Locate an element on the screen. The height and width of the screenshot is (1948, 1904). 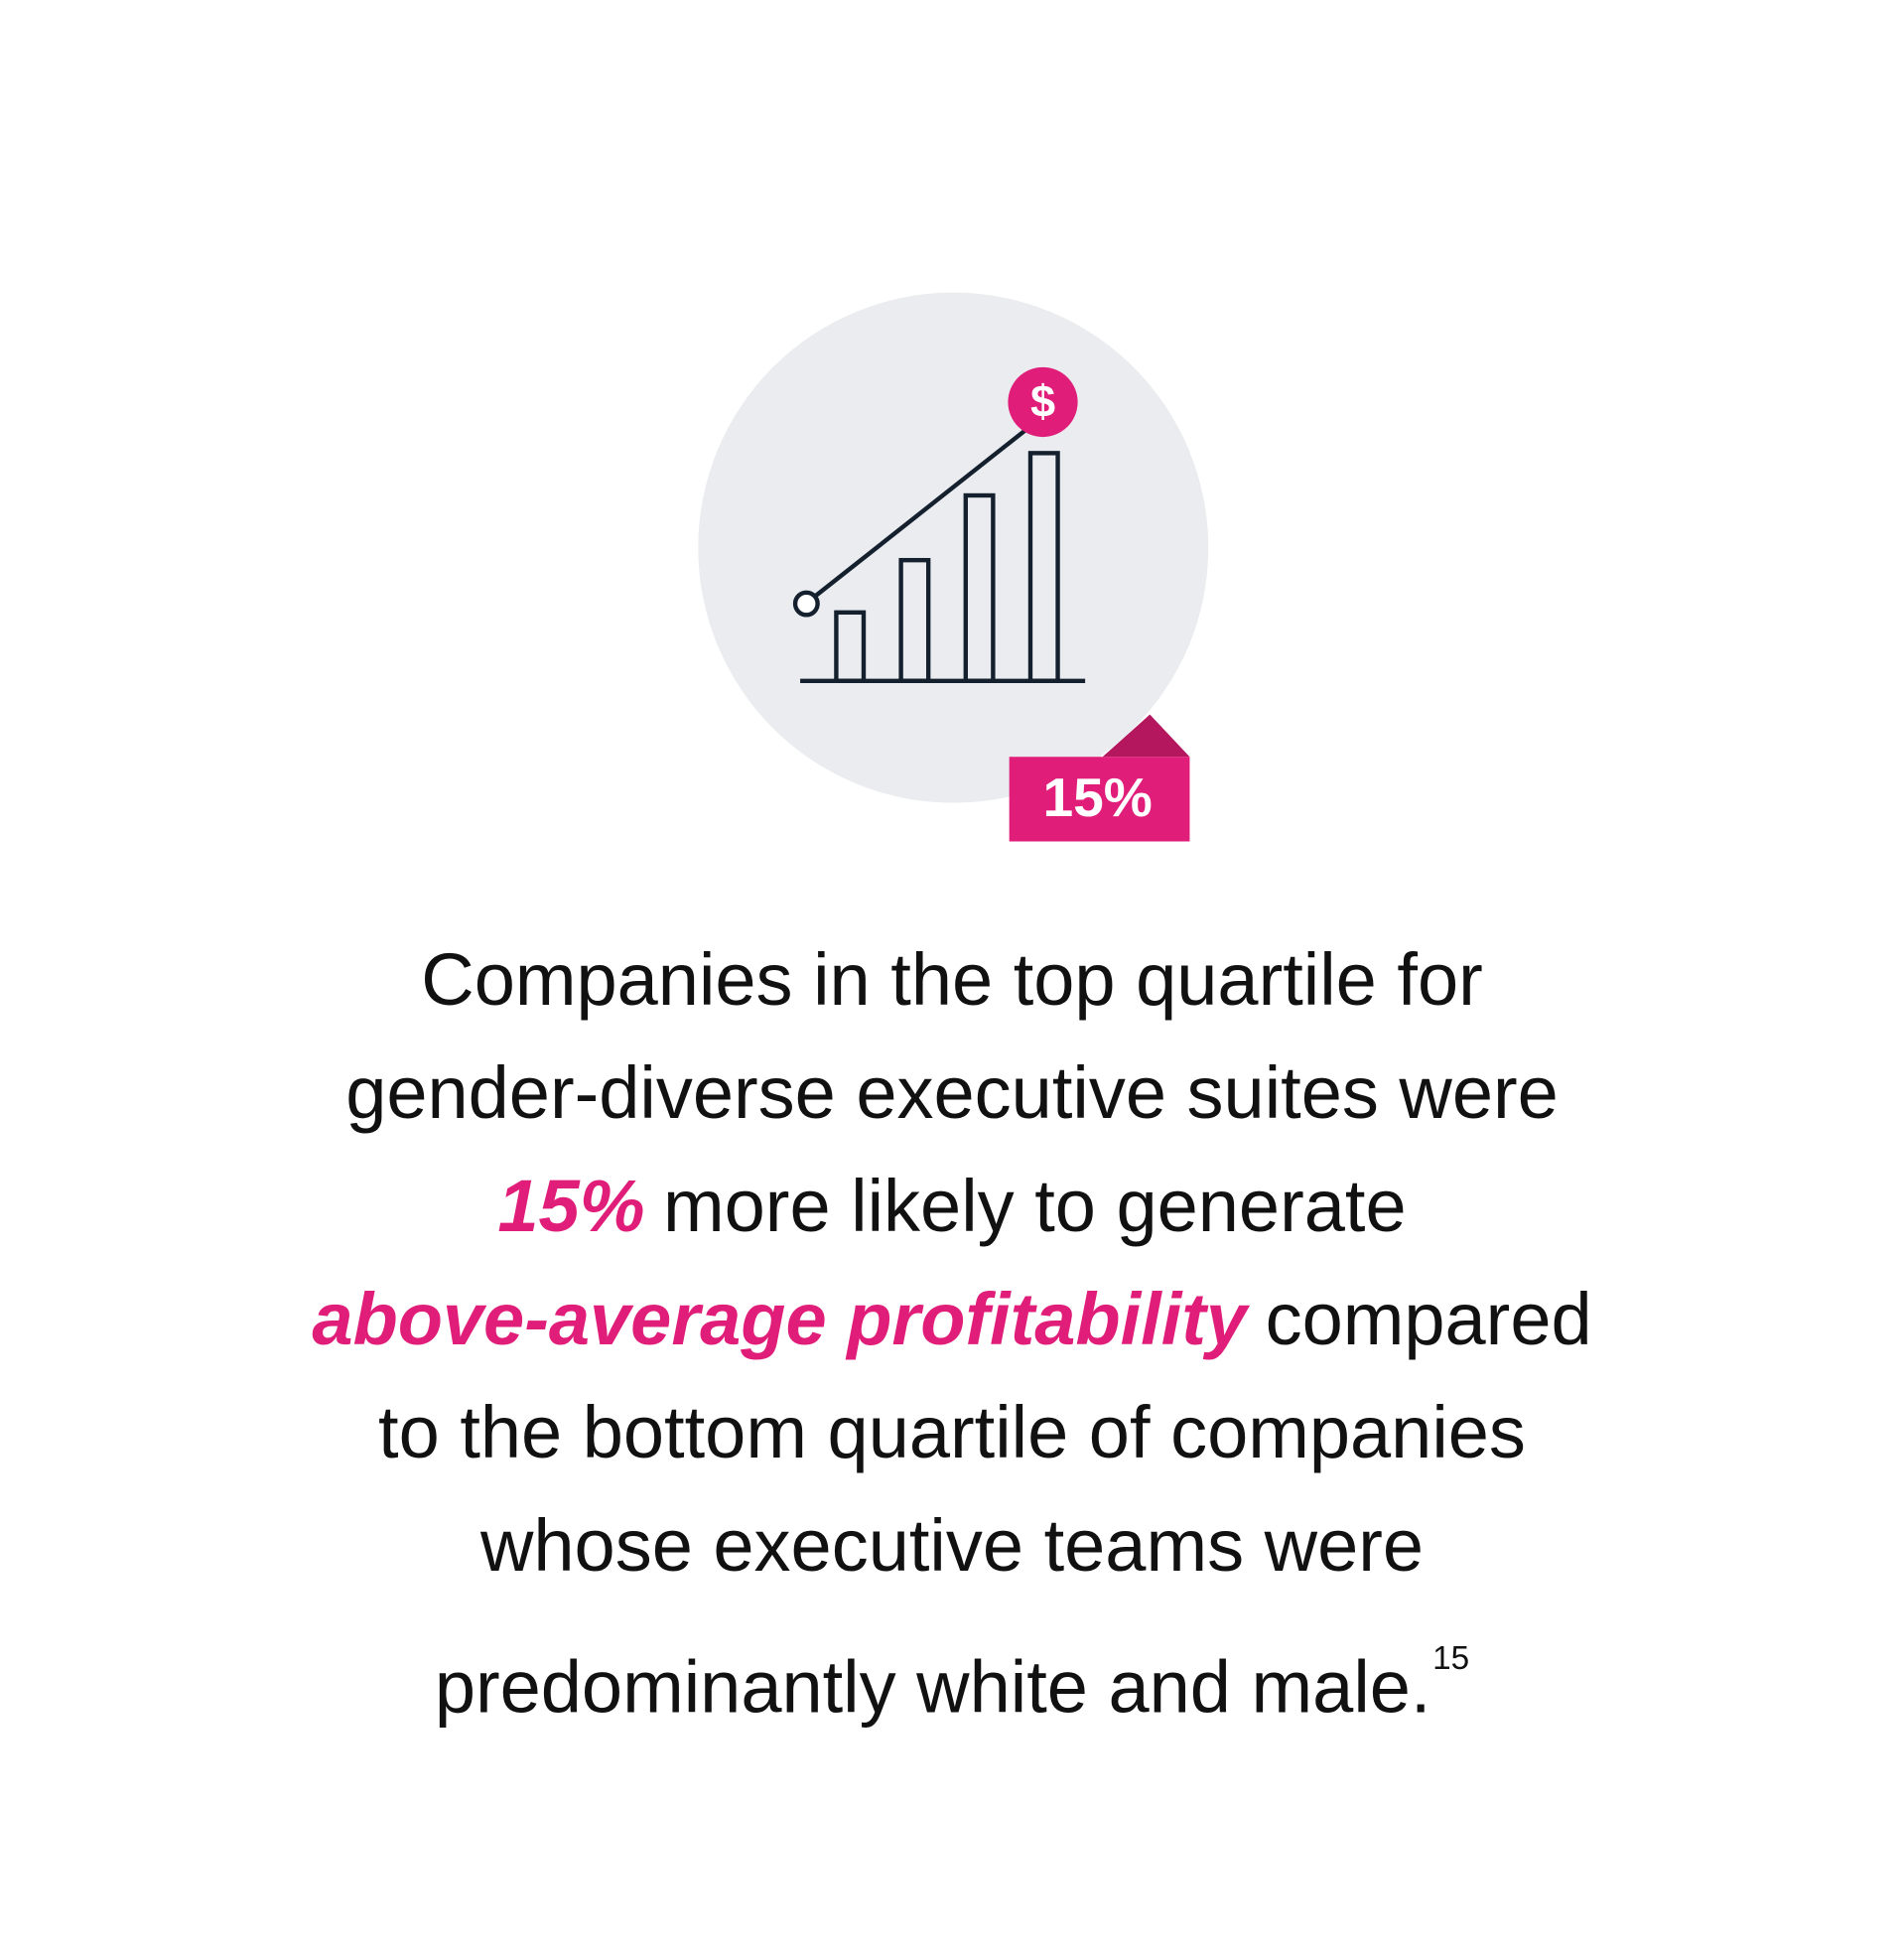
icon-circle is located at coordinates (953, 548).